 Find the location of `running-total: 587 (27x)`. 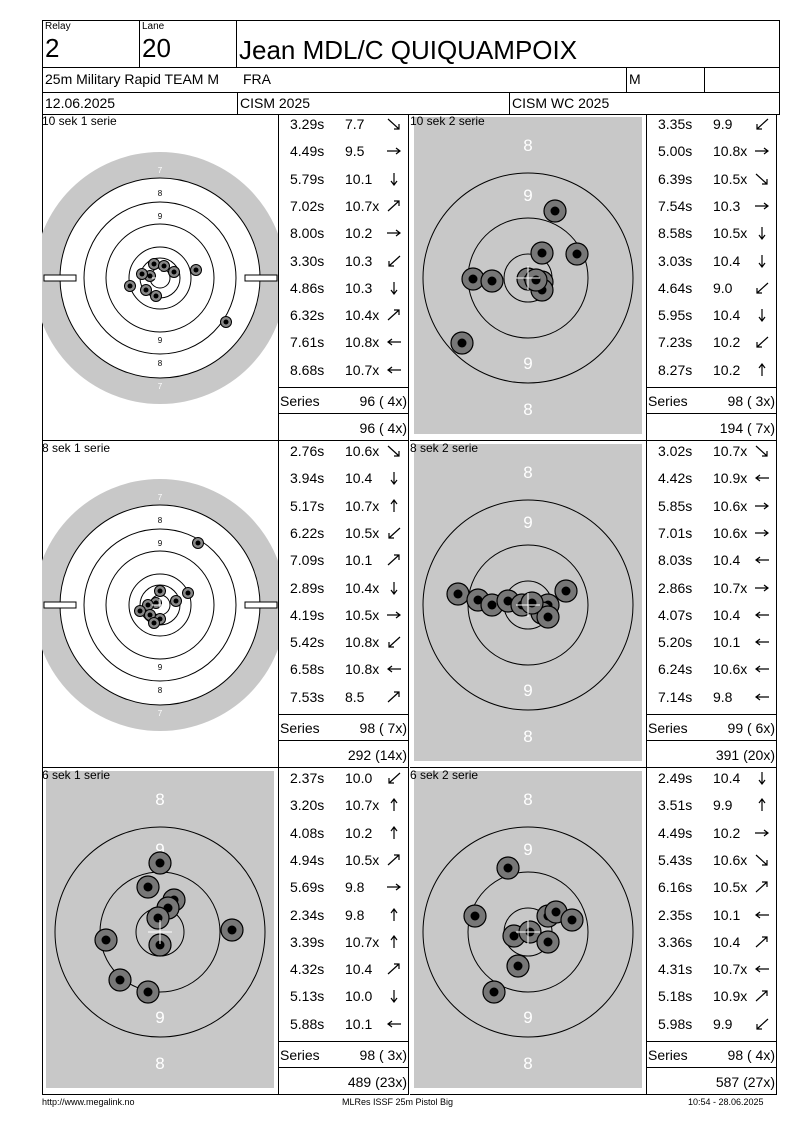

running-total: 587 (27x) is located at coordinates (745, 1082).